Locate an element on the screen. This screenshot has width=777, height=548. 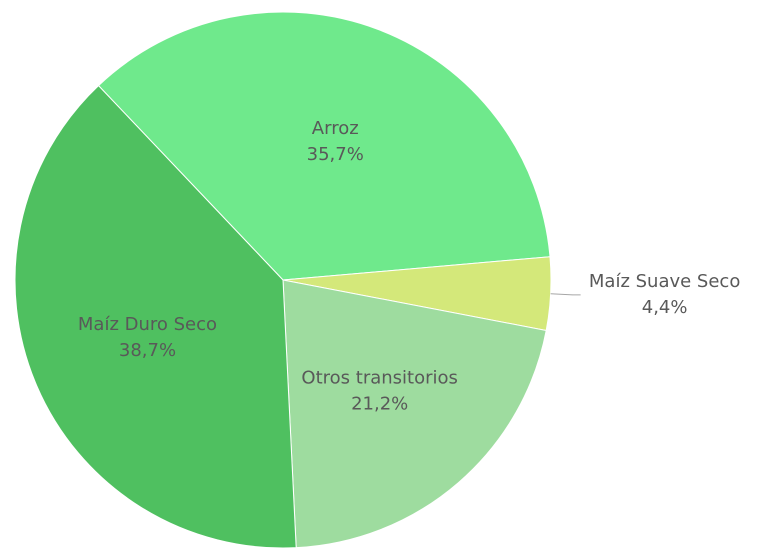
slice-label: Maíz Suave Seco is located at coordinates (664, 281).